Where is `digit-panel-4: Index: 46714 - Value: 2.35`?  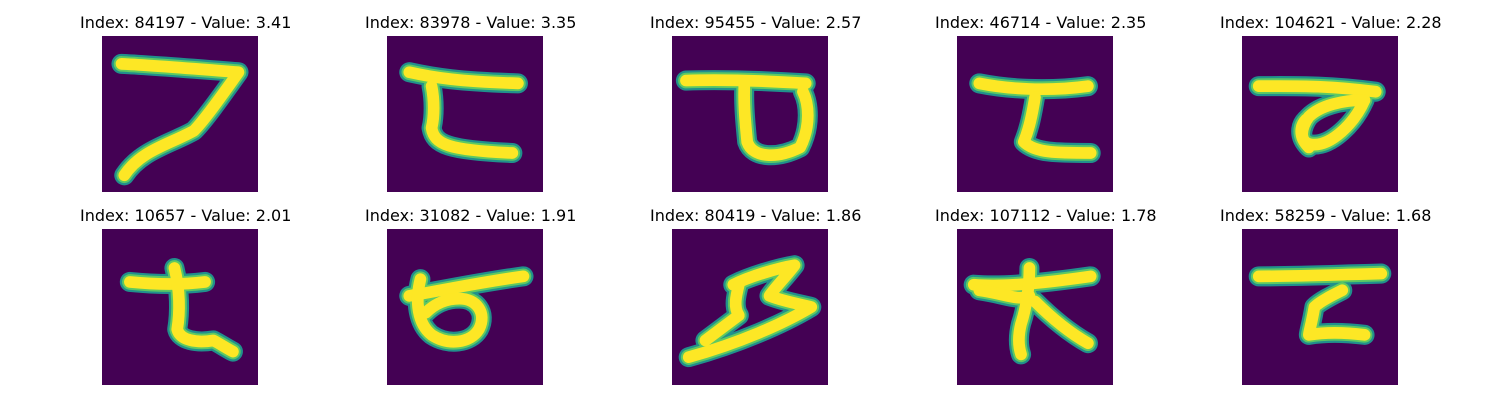 digit-panel-4: Index: 46714 - Value: 2.35 is located at coordinates (1041, 108).